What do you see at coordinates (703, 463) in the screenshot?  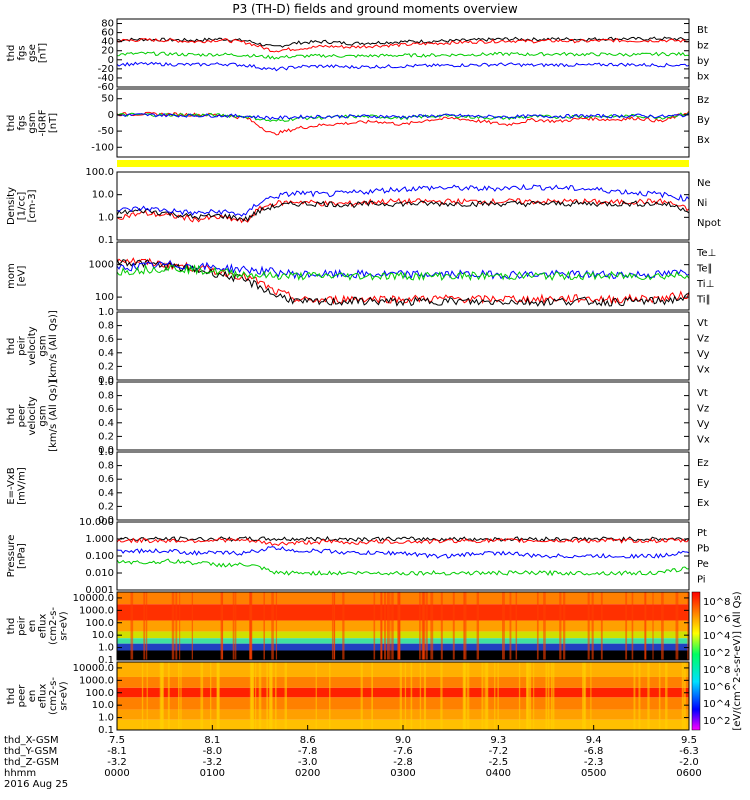 I see `legend-Ez: Ez` at bounding box center [703, 463].